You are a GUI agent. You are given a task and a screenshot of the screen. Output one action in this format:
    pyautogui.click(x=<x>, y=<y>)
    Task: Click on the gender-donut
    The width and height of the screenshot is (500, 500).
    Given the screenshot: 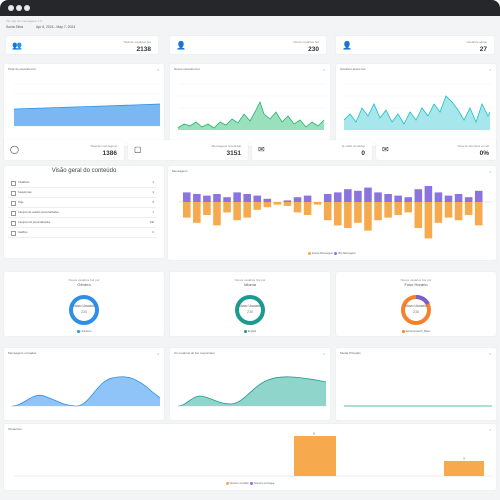 What is the action you would take?
    pyautogui.click(x=84, y=310)
    